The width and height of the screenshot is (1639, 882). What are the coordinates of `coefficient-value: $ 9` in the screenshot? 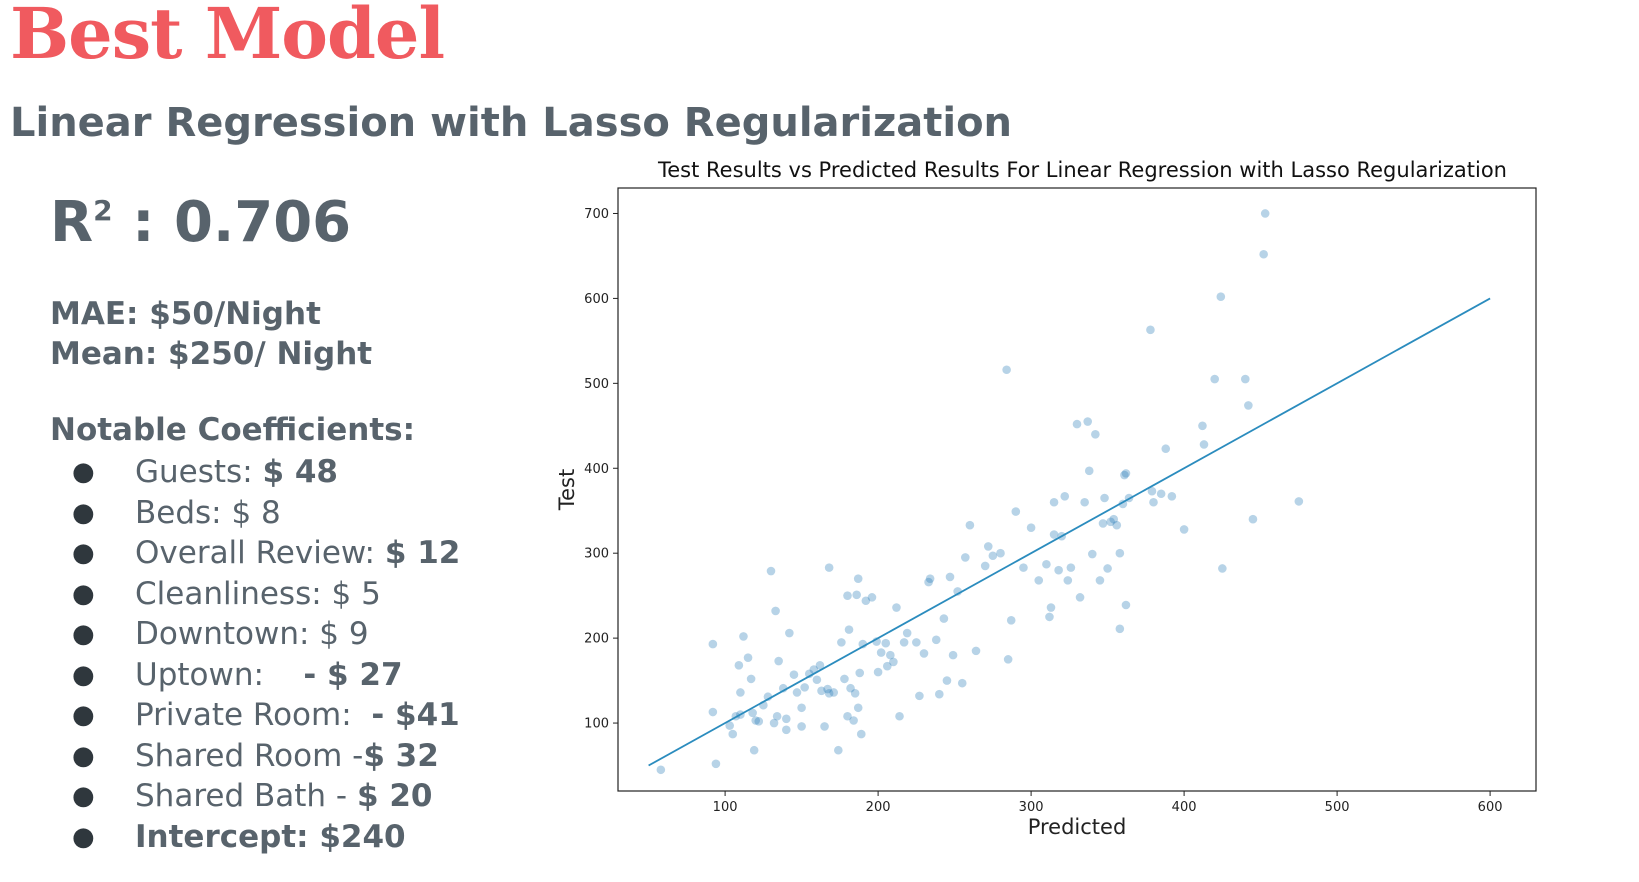 It's located at (344, 634).